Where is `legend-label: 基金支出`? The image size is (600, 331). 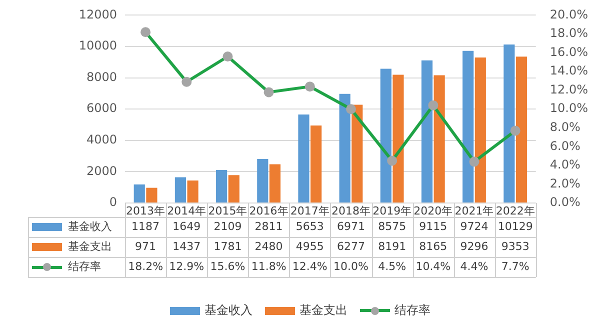 legend-label: 基金支出 is located at coordinates (90, 246).